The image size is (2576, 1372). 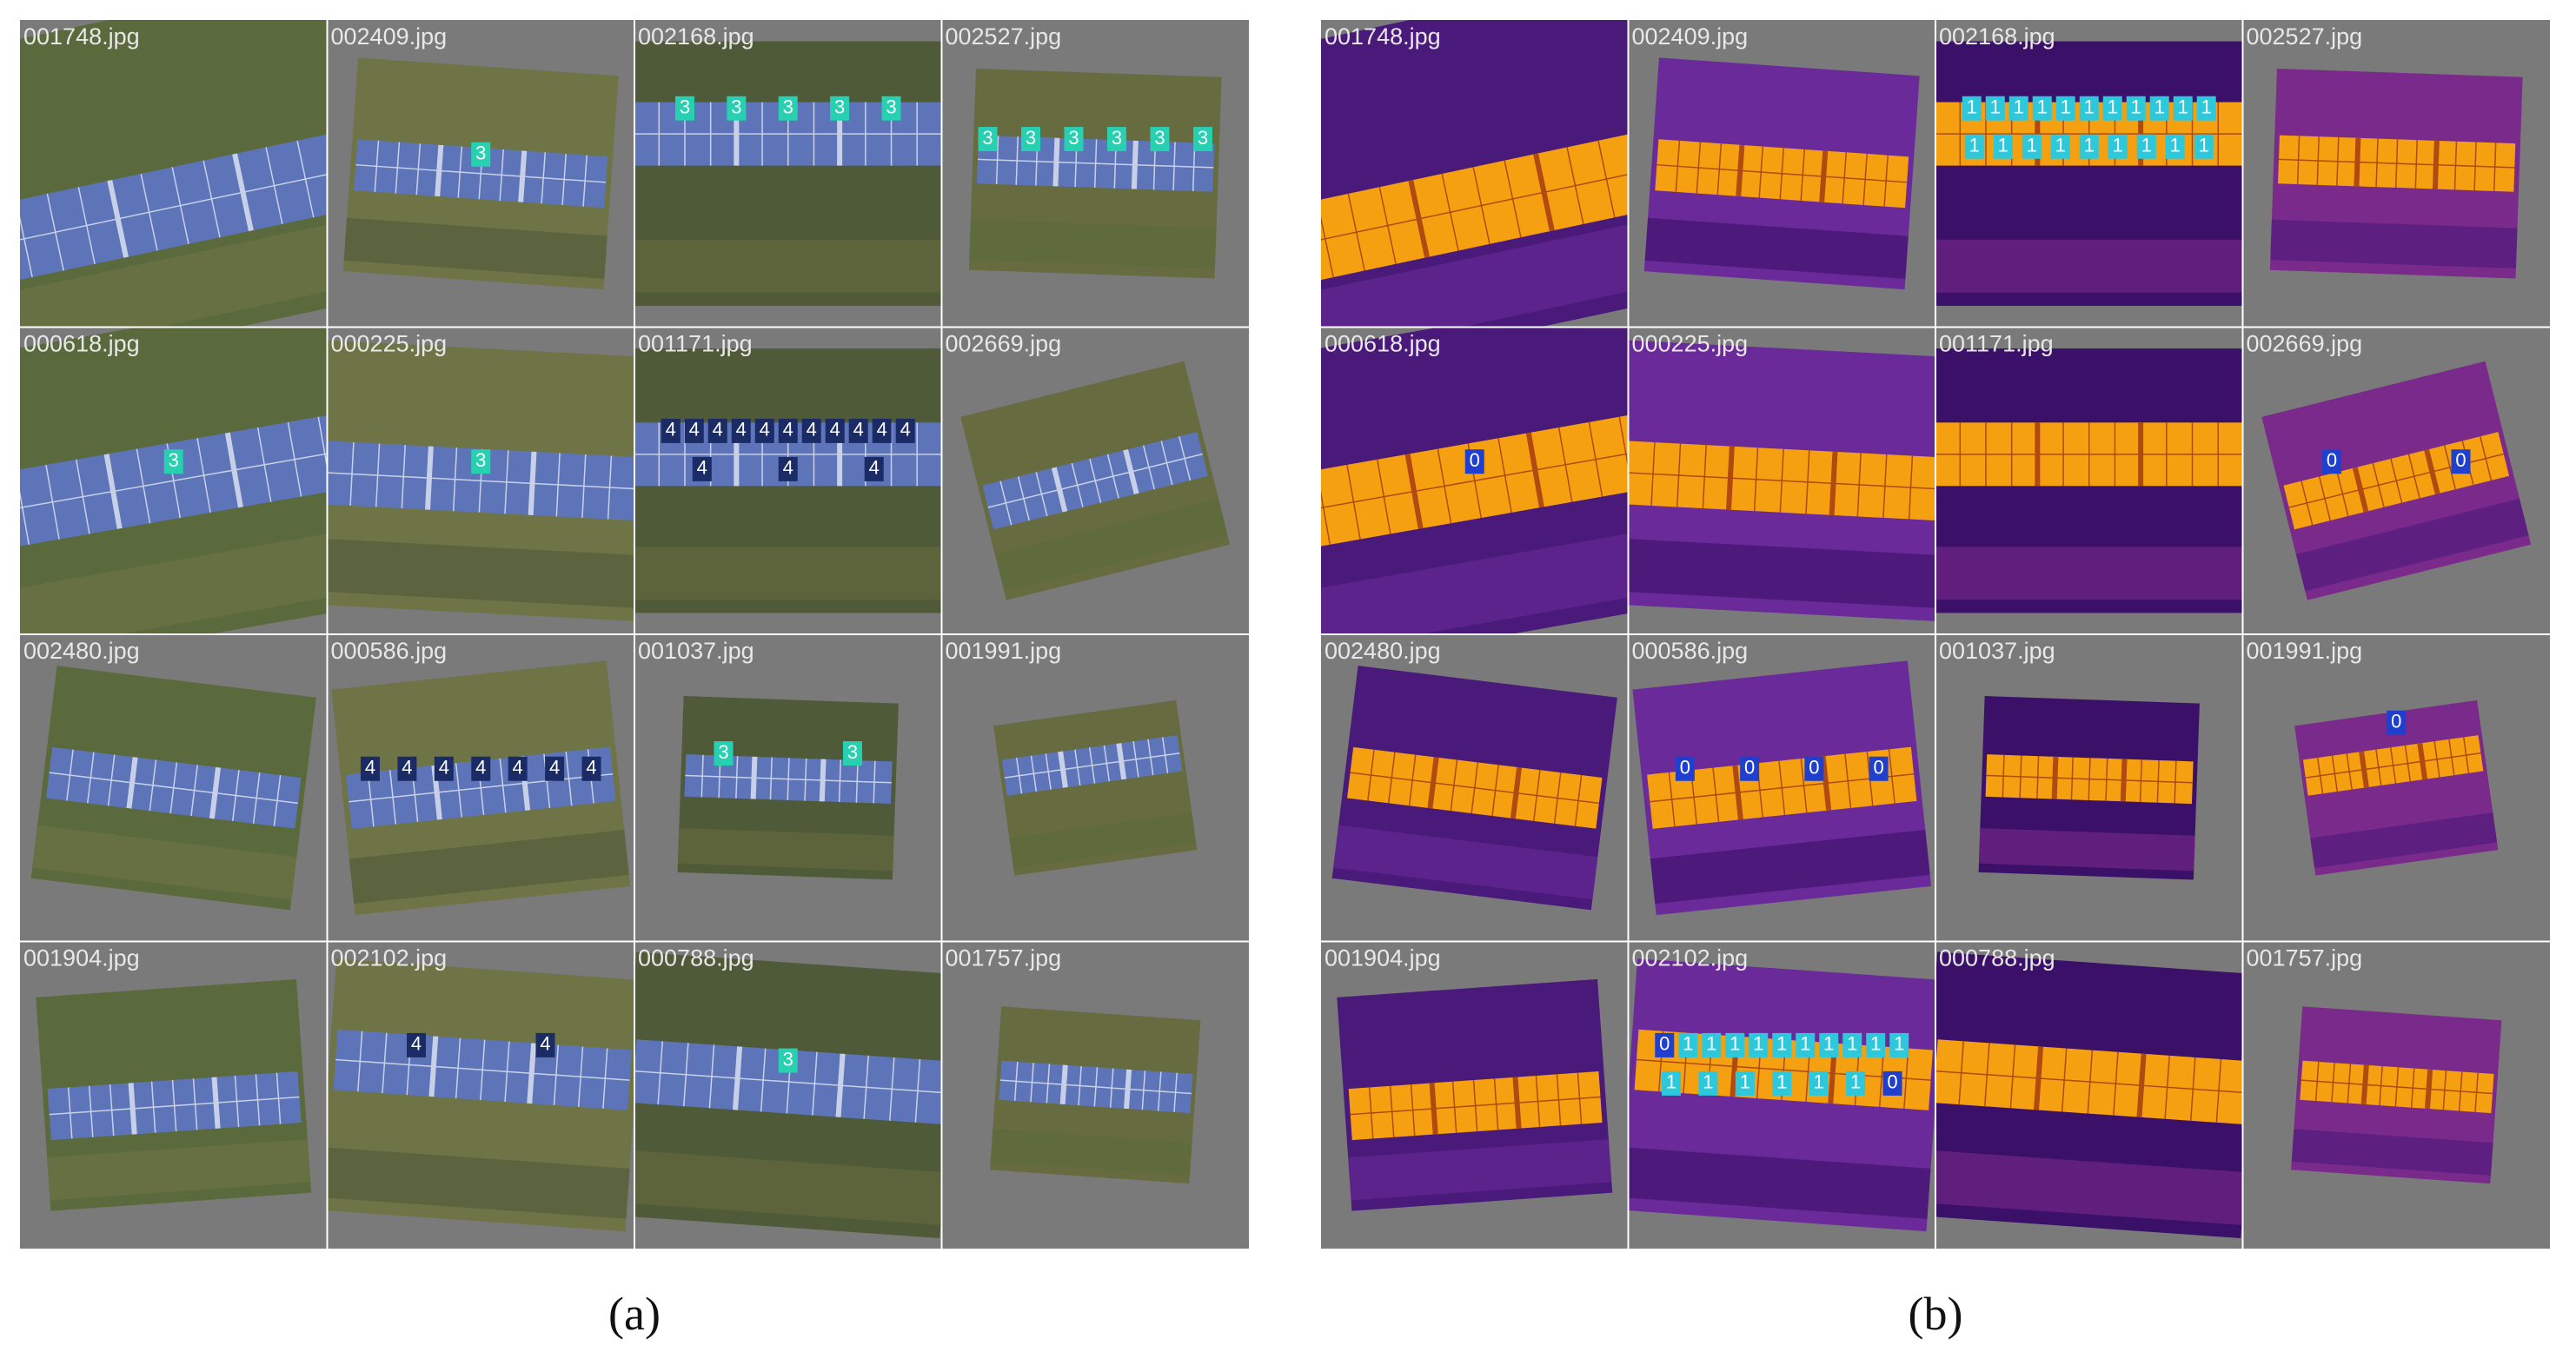 I want to click on file-name: 002669.jpg, so click(x=2305, y=344).